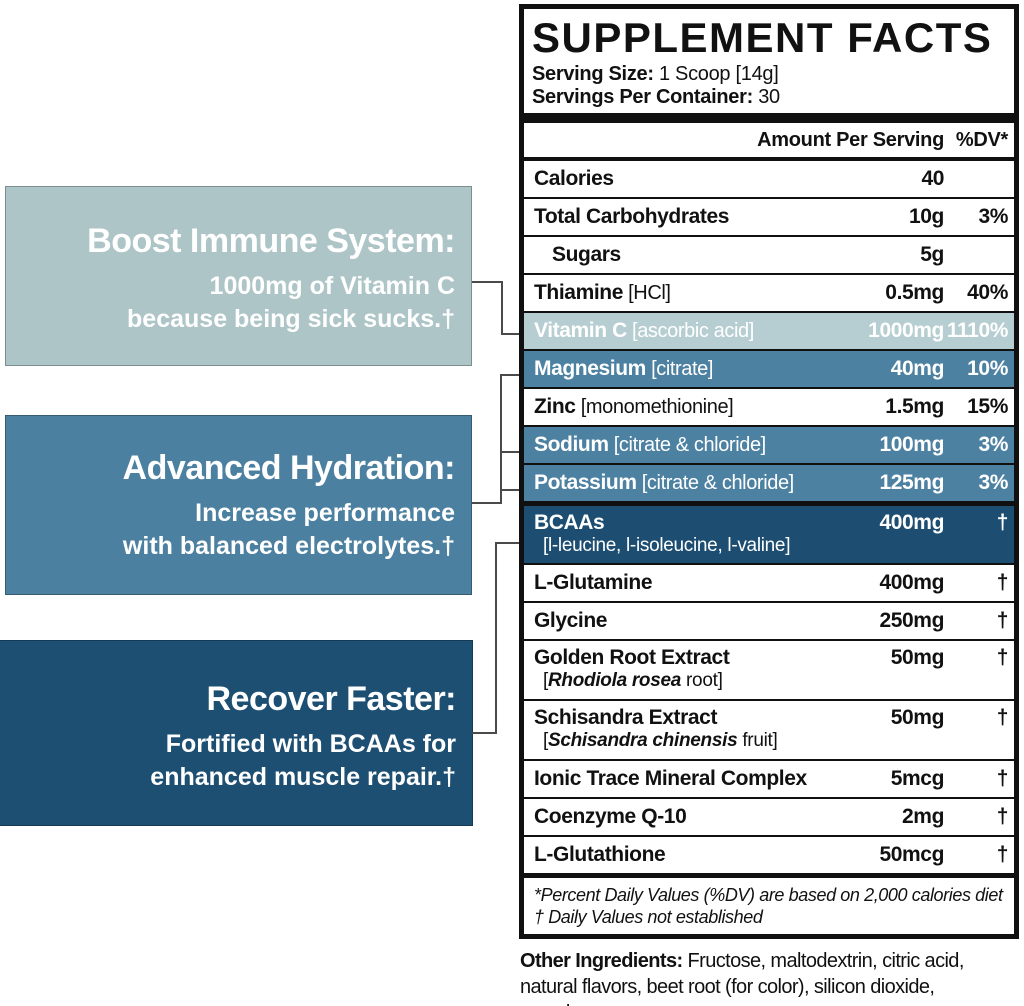  Describe the element at coordinates (600, 854) in the screenshot. I see `row-name: L-Glutathione` at that location.